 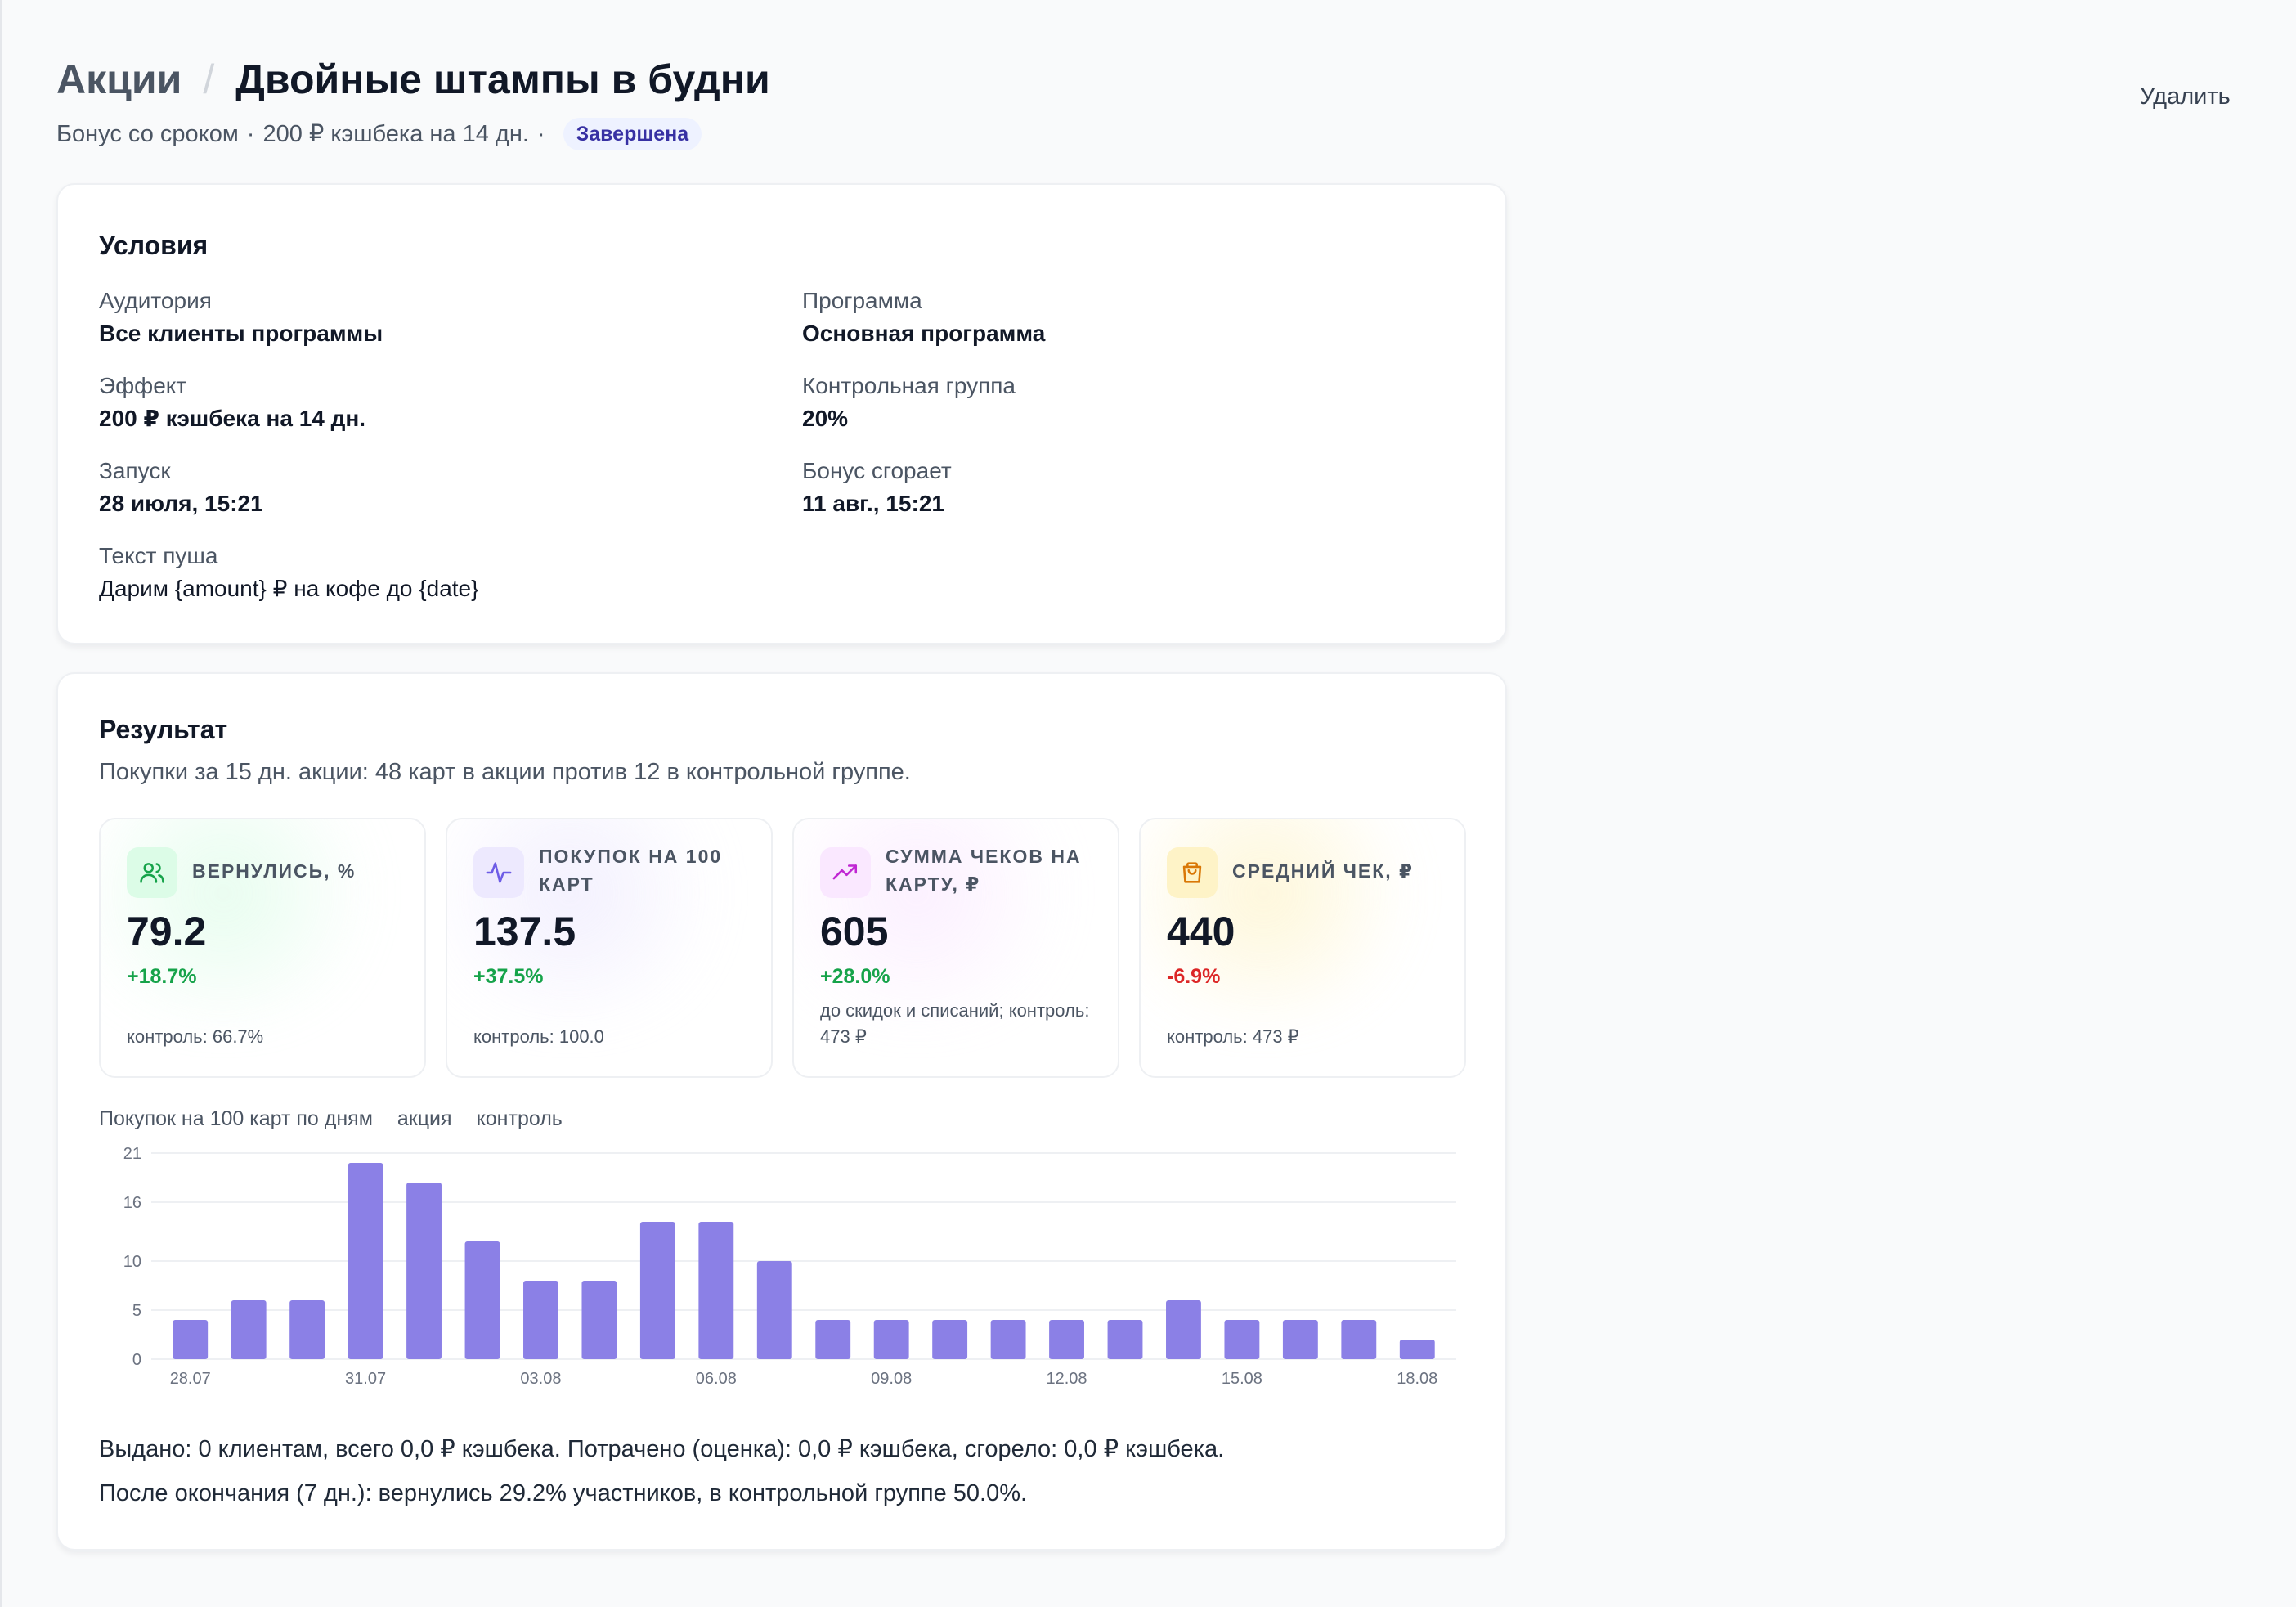 I want to click on metric-card-returned: Вернулись, % 79.2 +18.7% контроль: 66.7%, so click(x=262, y=948).